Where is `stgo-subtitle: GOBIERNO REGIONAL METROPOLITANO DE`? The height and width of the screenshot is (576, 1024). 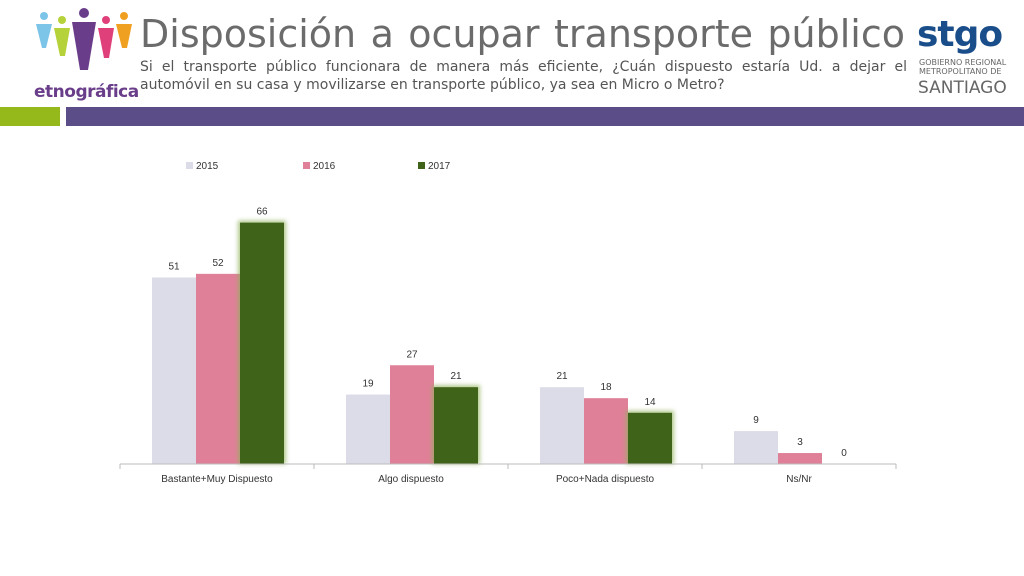
stgo-subtitle: GOBIERNO REGIONAL METROPOLITANO DE is located at coordinates (963, 67).